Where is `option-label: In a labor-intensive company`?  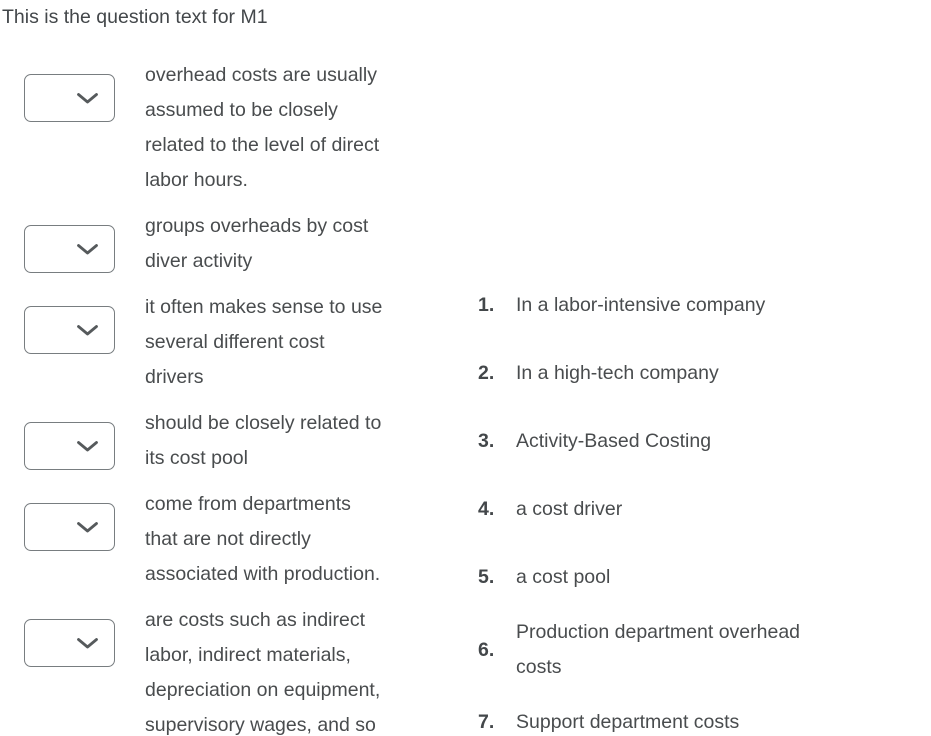
option-label: In a labor-intensive company is located at coordinates (641, 305).